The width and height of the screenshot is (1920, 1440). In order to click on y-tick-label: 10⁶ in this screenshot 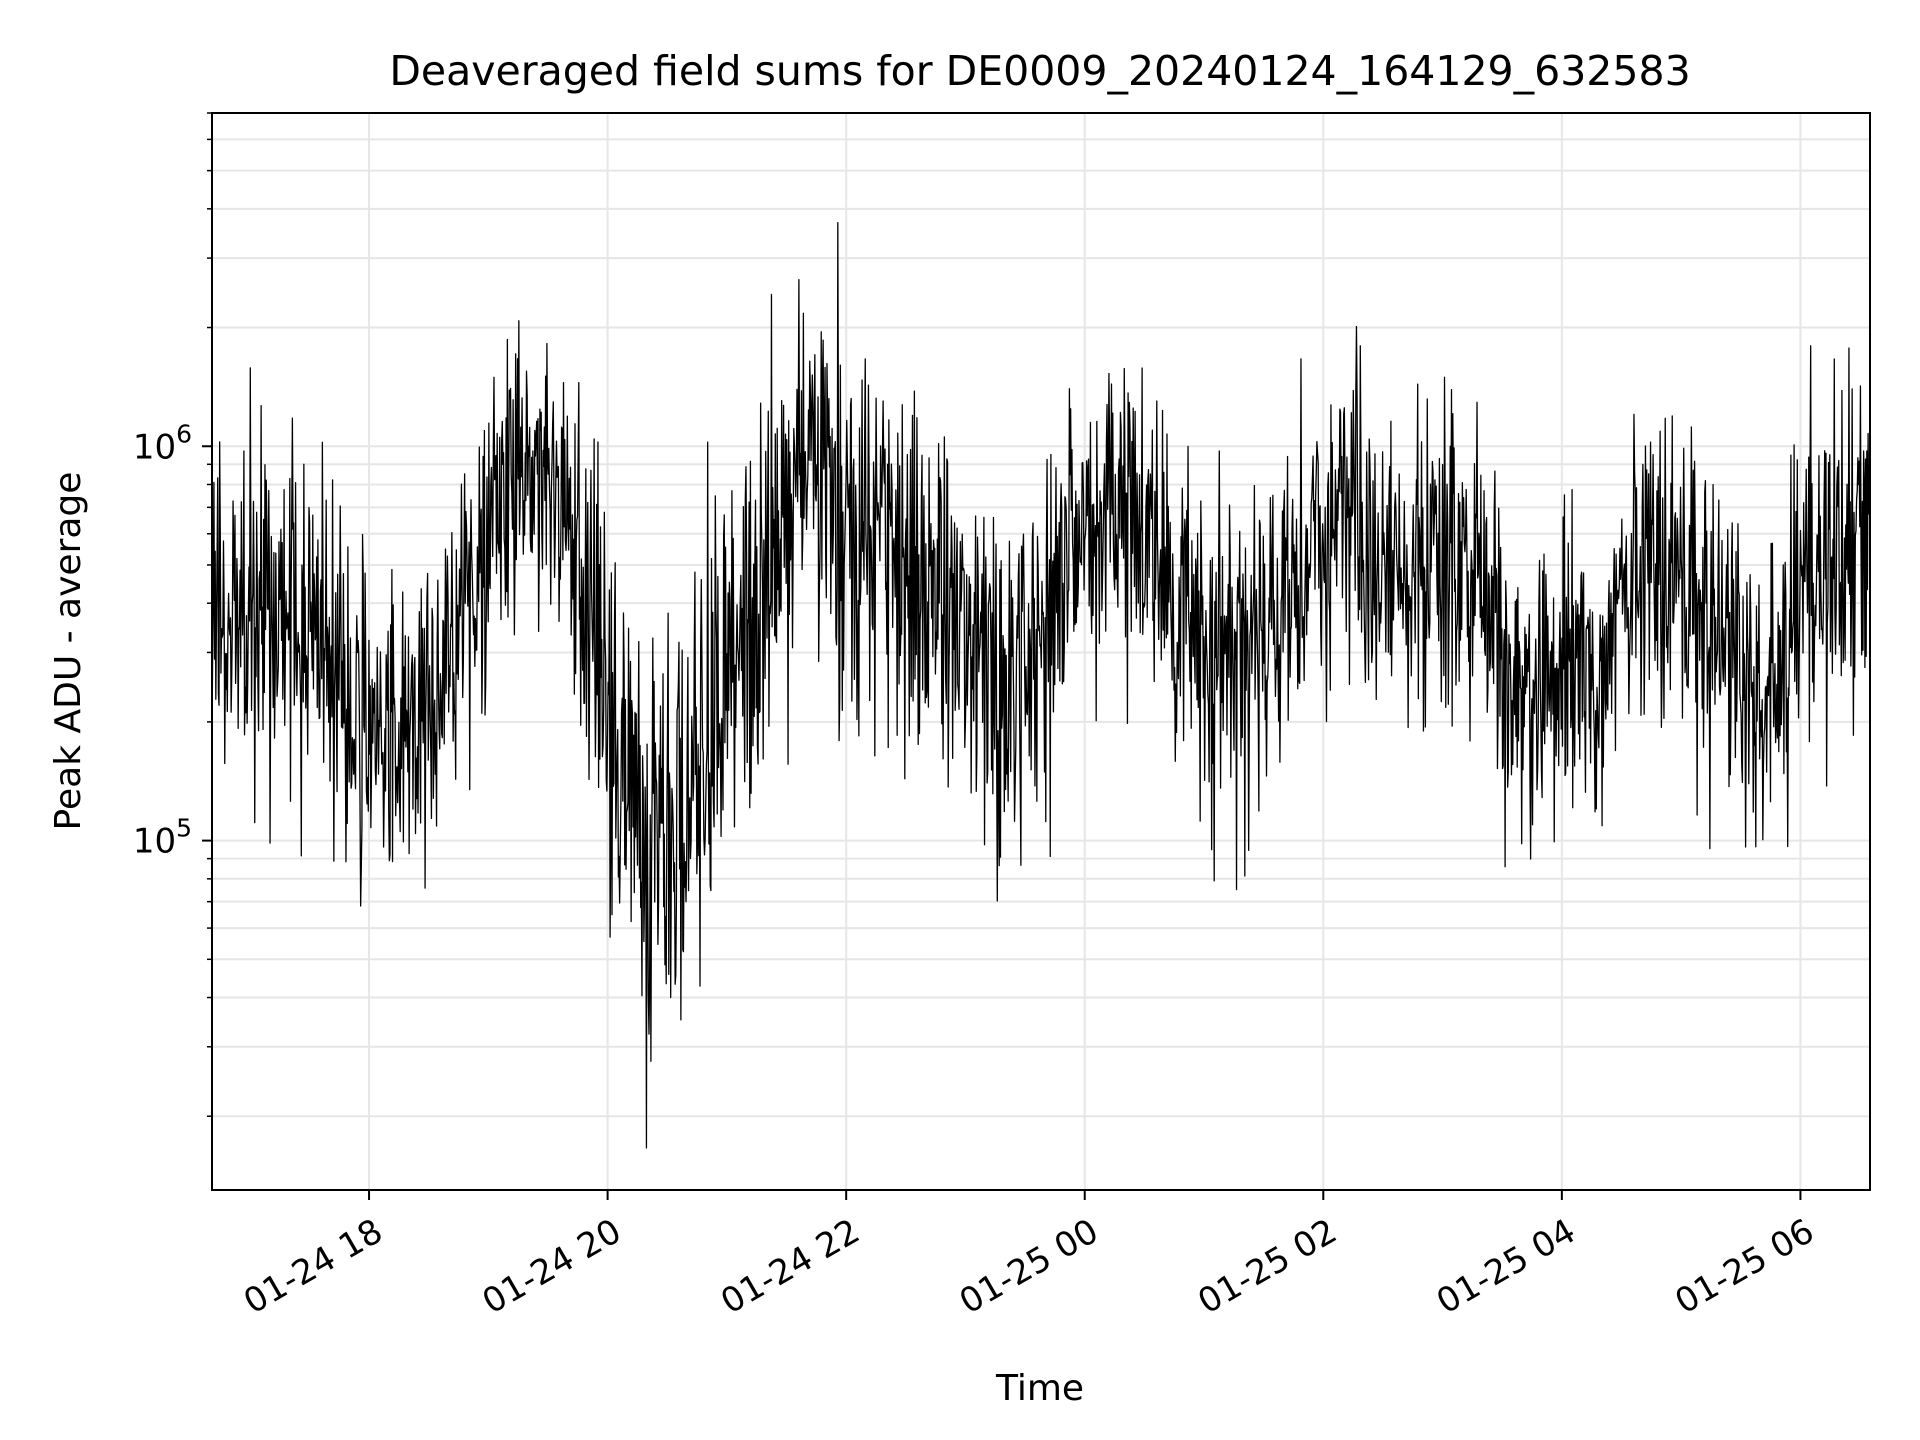, I will do `click(162, 443)`.